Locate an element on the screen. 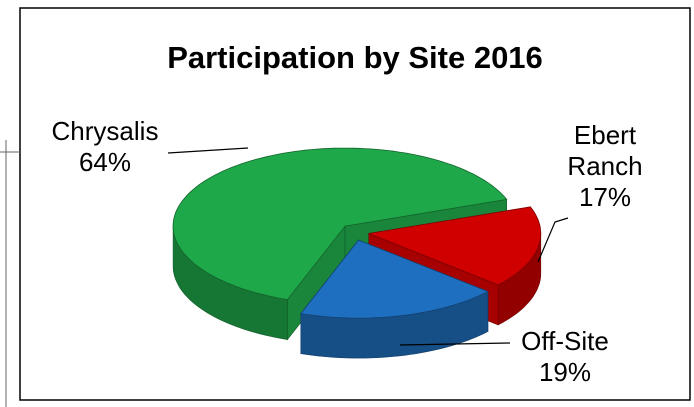 This screenshot has height=407, width=694. category-label: Chrysalis is located at coordinates (105, 131).